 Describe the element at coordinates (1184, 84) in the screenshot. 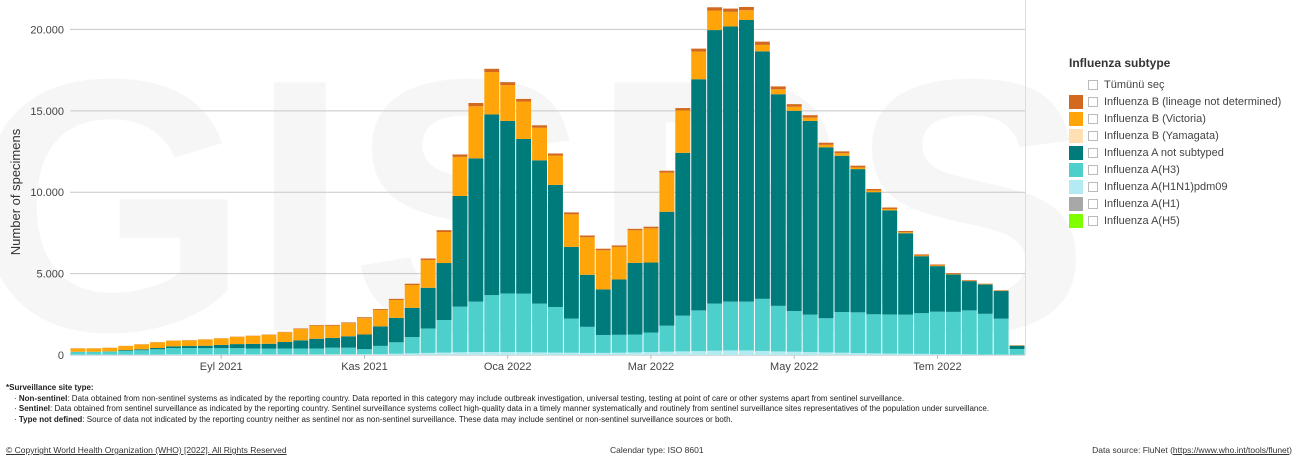

I see `legend-select-all: Tümünü seç` at that location.